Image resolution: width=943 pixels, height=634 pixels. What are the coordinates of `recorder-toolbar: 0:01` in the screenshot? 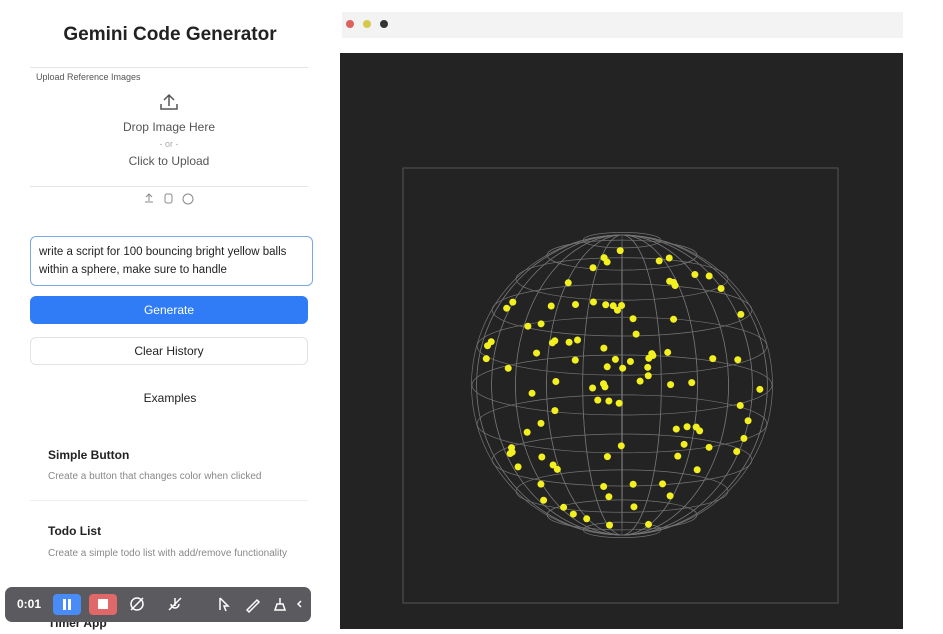 It's located at (158, 604).